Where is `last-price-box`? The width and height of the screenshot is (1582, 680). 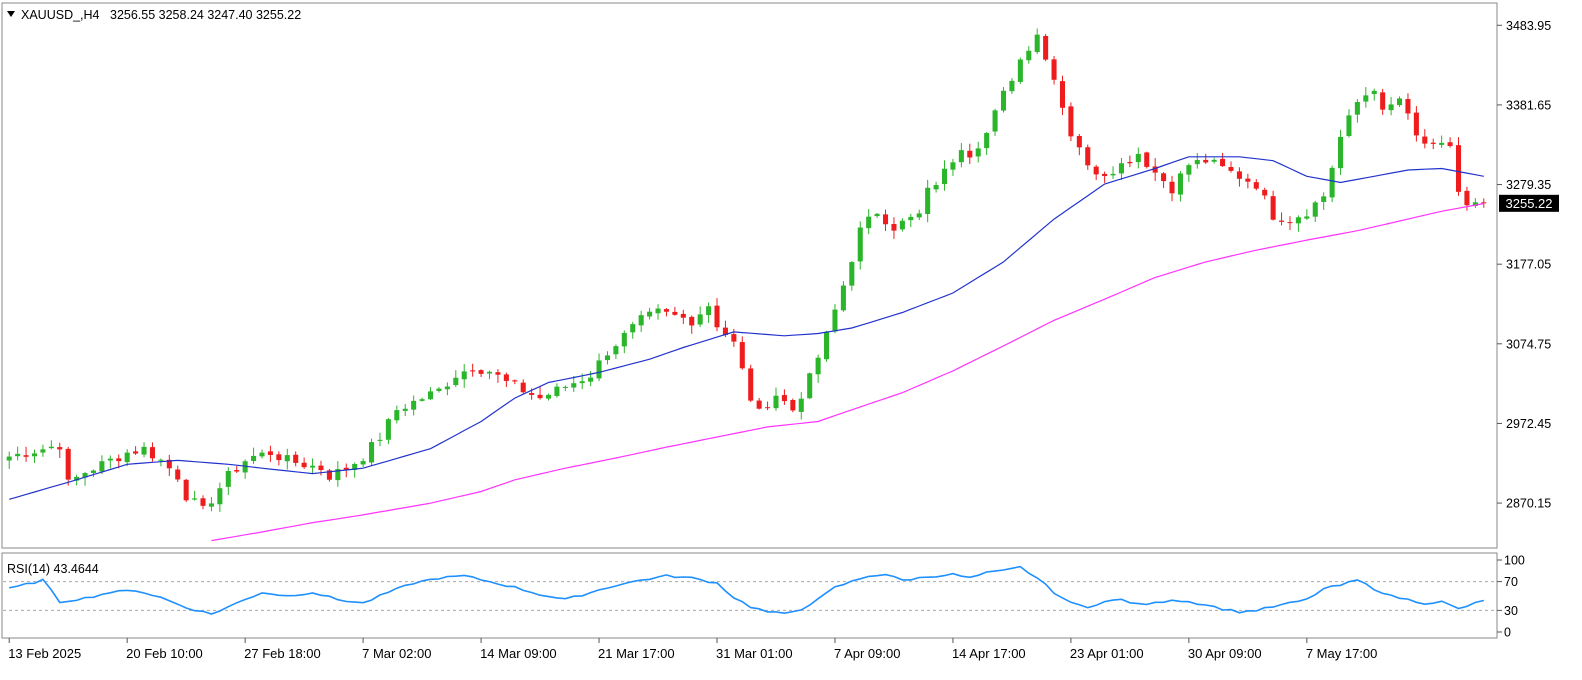
last-price-box is located at coordinates (1529, 203).